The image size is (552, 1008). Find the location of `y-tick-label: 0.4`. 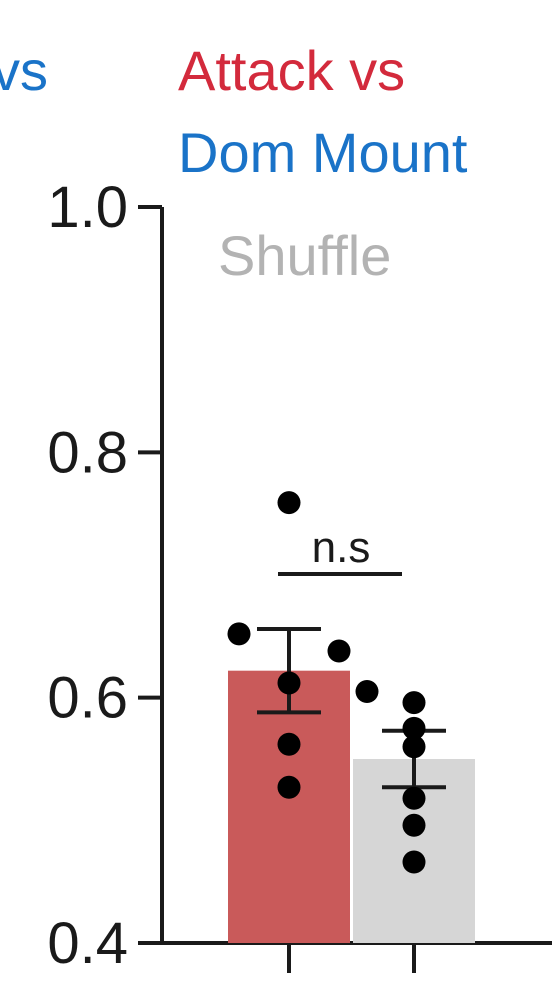

y-tick-label: 0.4 is located at coordinates (87, 943).